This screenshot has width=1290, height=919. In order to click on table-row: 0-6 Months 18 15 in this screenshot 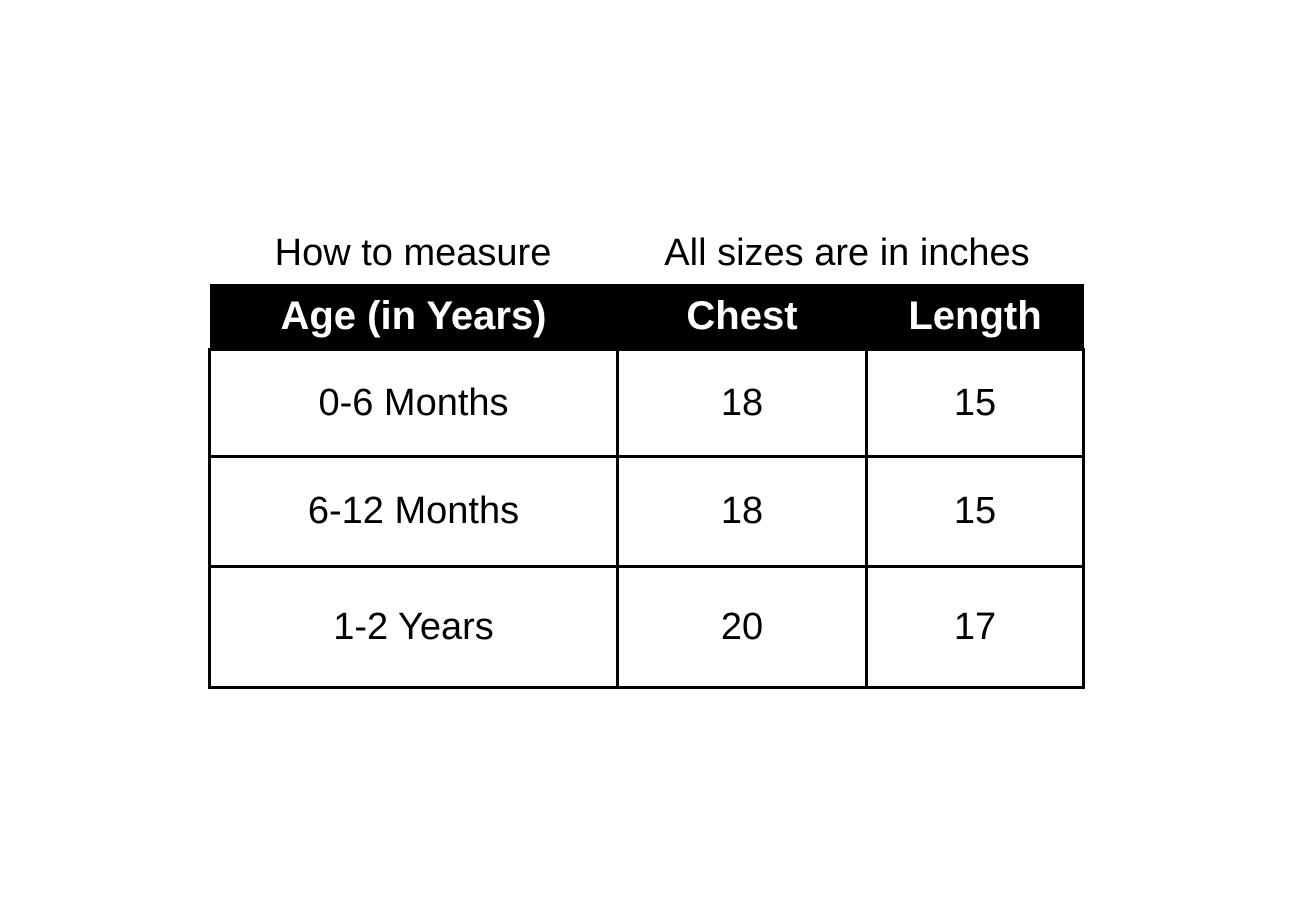, I will do `click(646, 403)`.